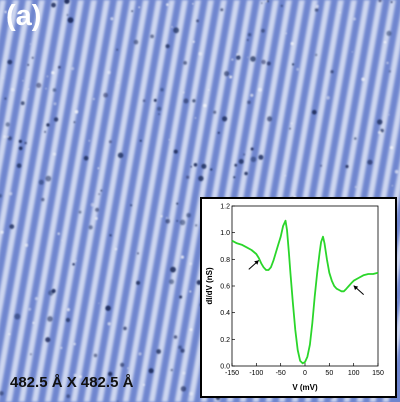  I want to click on x-axis-ticks: -150 -100 -50 0 50 100 150, so click(304, 370).